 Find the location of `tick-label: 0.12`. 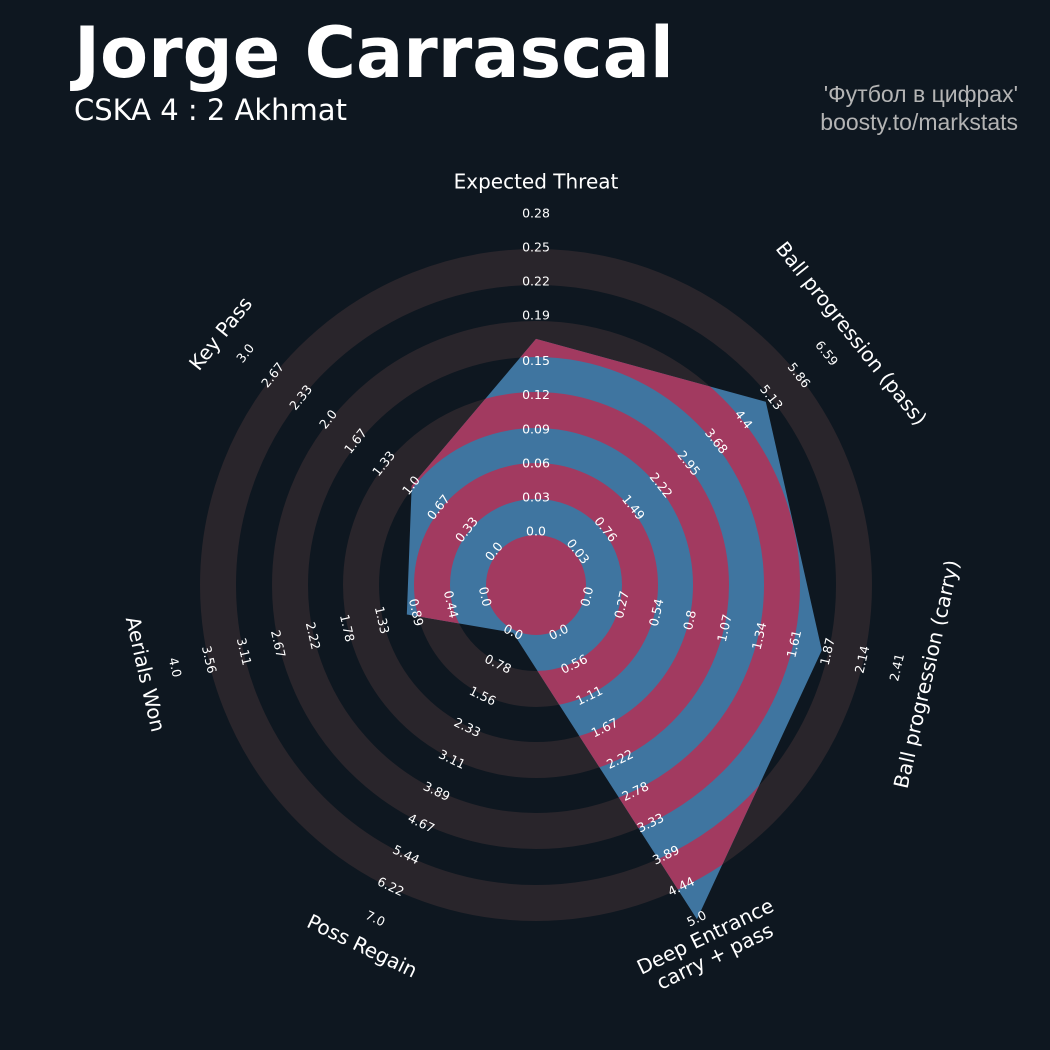

tick-label: 0.12 is located at coordinates (536, 394).